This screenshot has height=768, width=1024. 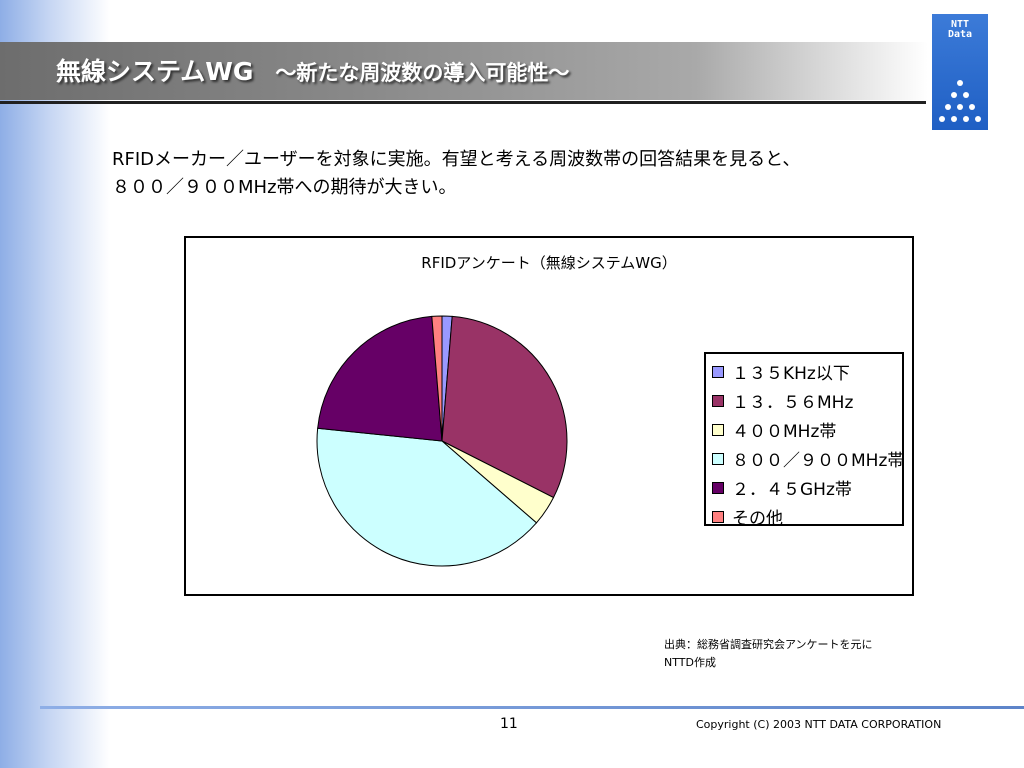 I want to click on legend-item: １３．５６MHz, so click(x=807, y=400).